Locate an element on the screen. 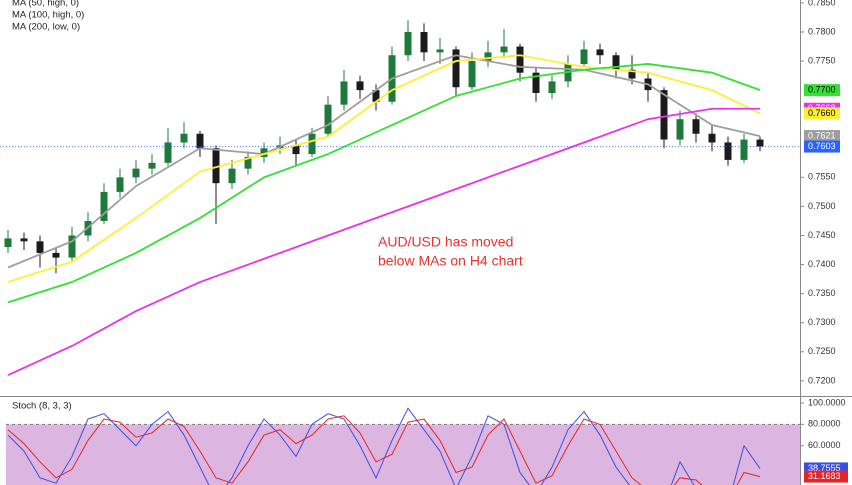 This screenshot has height=485, width=852. value-tag is located at coordinates (826, 476).